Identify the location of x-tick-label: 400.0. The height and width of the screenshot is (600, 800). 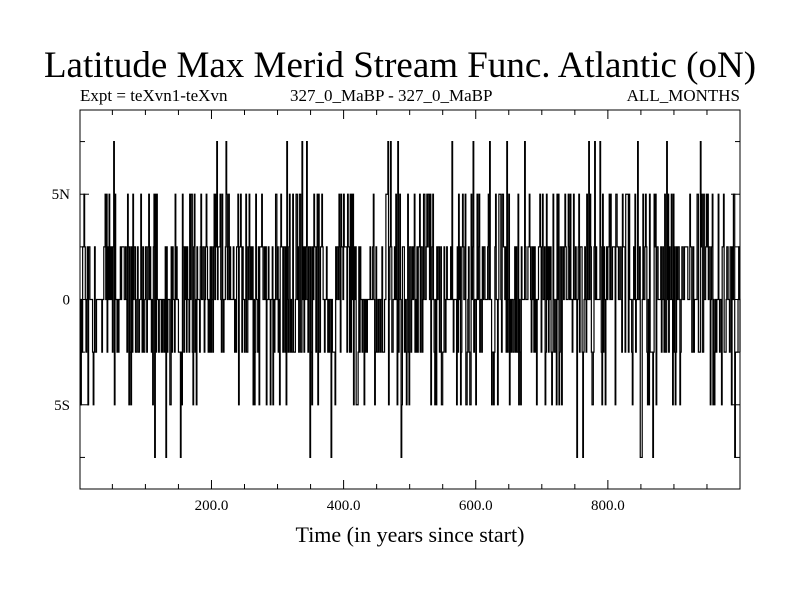
(344, 506).